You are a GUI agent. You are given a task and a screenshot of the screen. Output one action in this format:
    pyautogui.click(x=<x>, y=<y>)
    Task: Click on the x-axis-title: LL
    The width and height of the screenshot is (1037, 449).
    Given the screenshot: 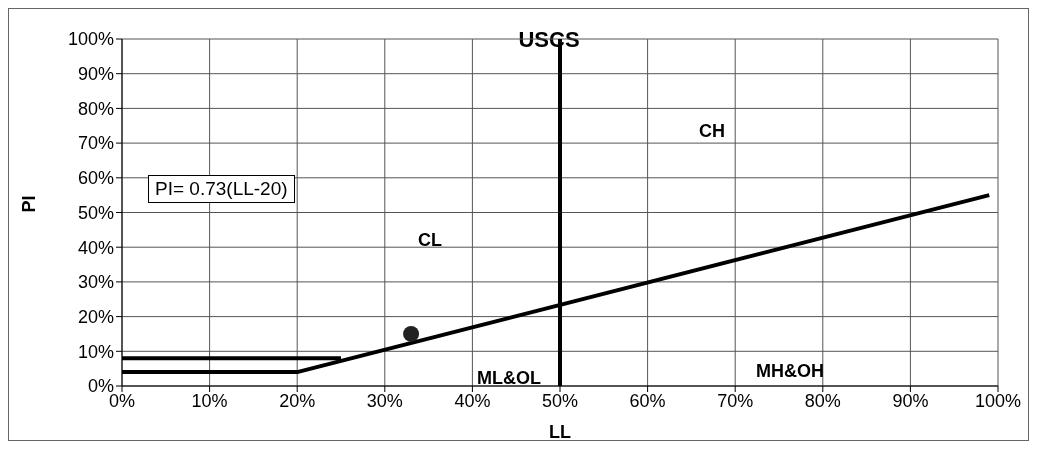 What is the action you would take?
    pyautogui.click(x=560, y=432)
    